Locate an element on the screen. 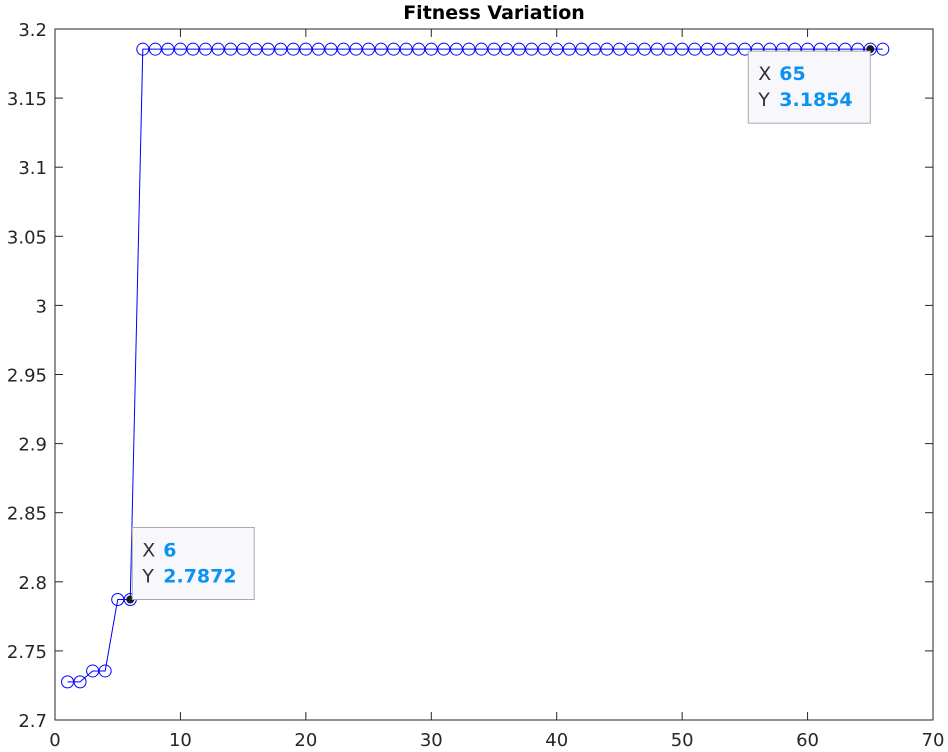  y-tick-label: 2.8 is located at coordinates (32, 583).